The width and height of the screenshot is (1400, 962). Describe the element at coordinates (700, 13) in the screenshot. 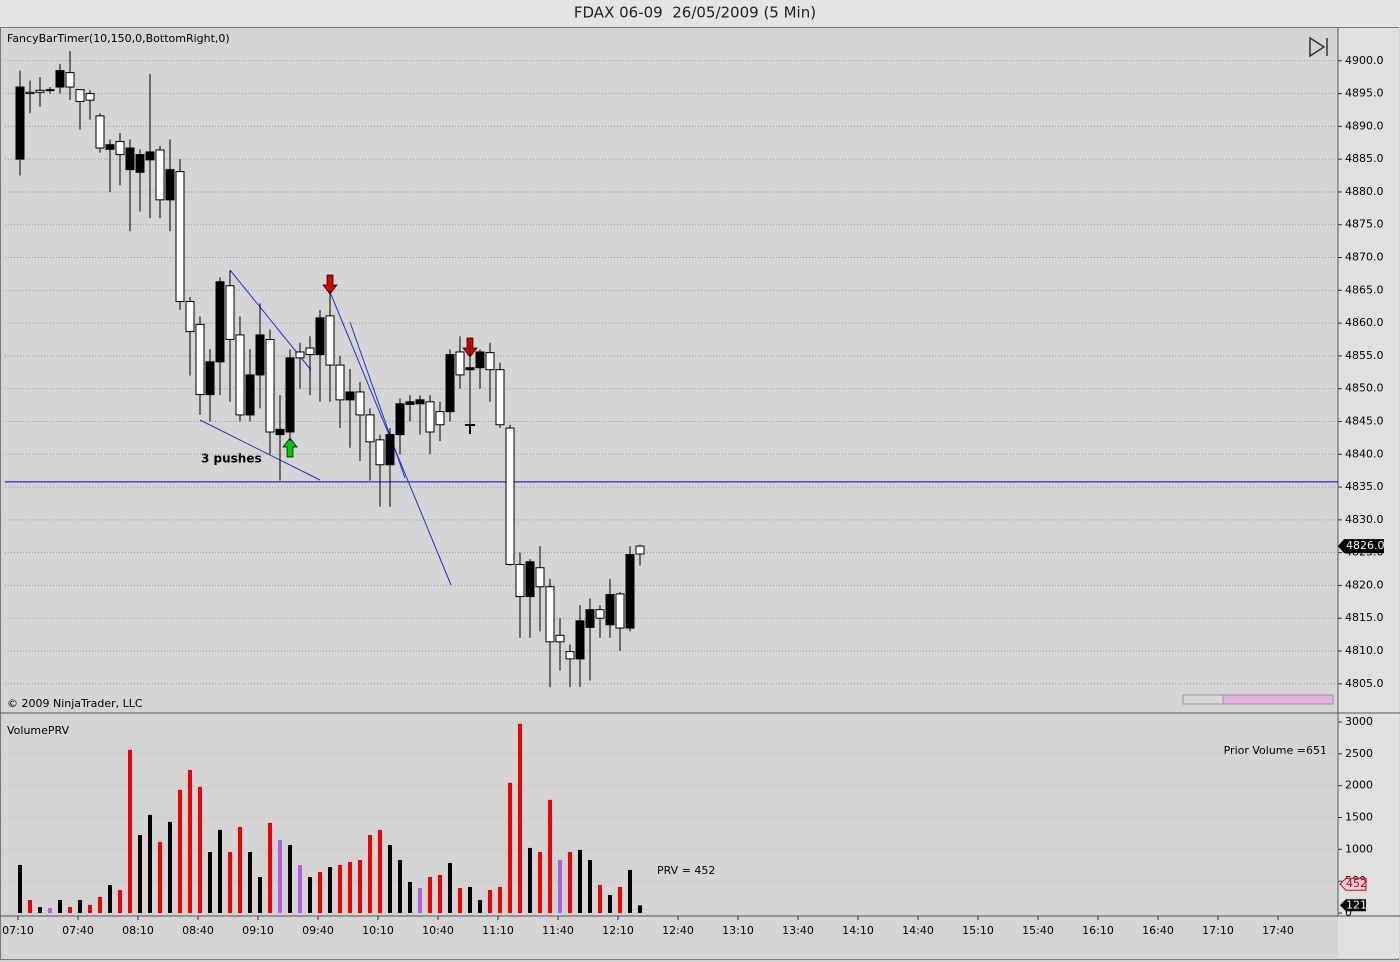

I see `title-bar` at that location.